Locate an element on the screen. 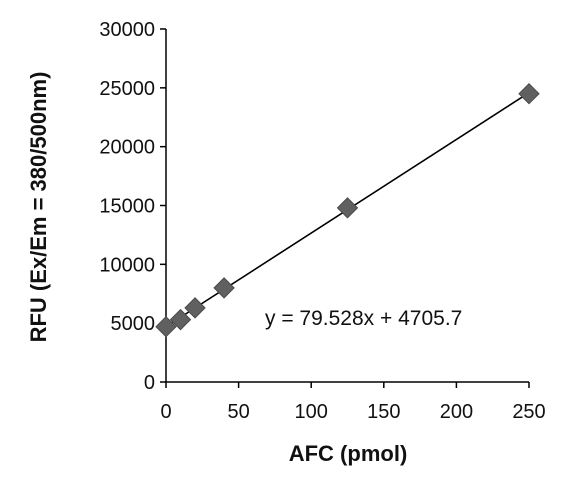  x-tick-label: 50 is located at coordinates (238, 412).